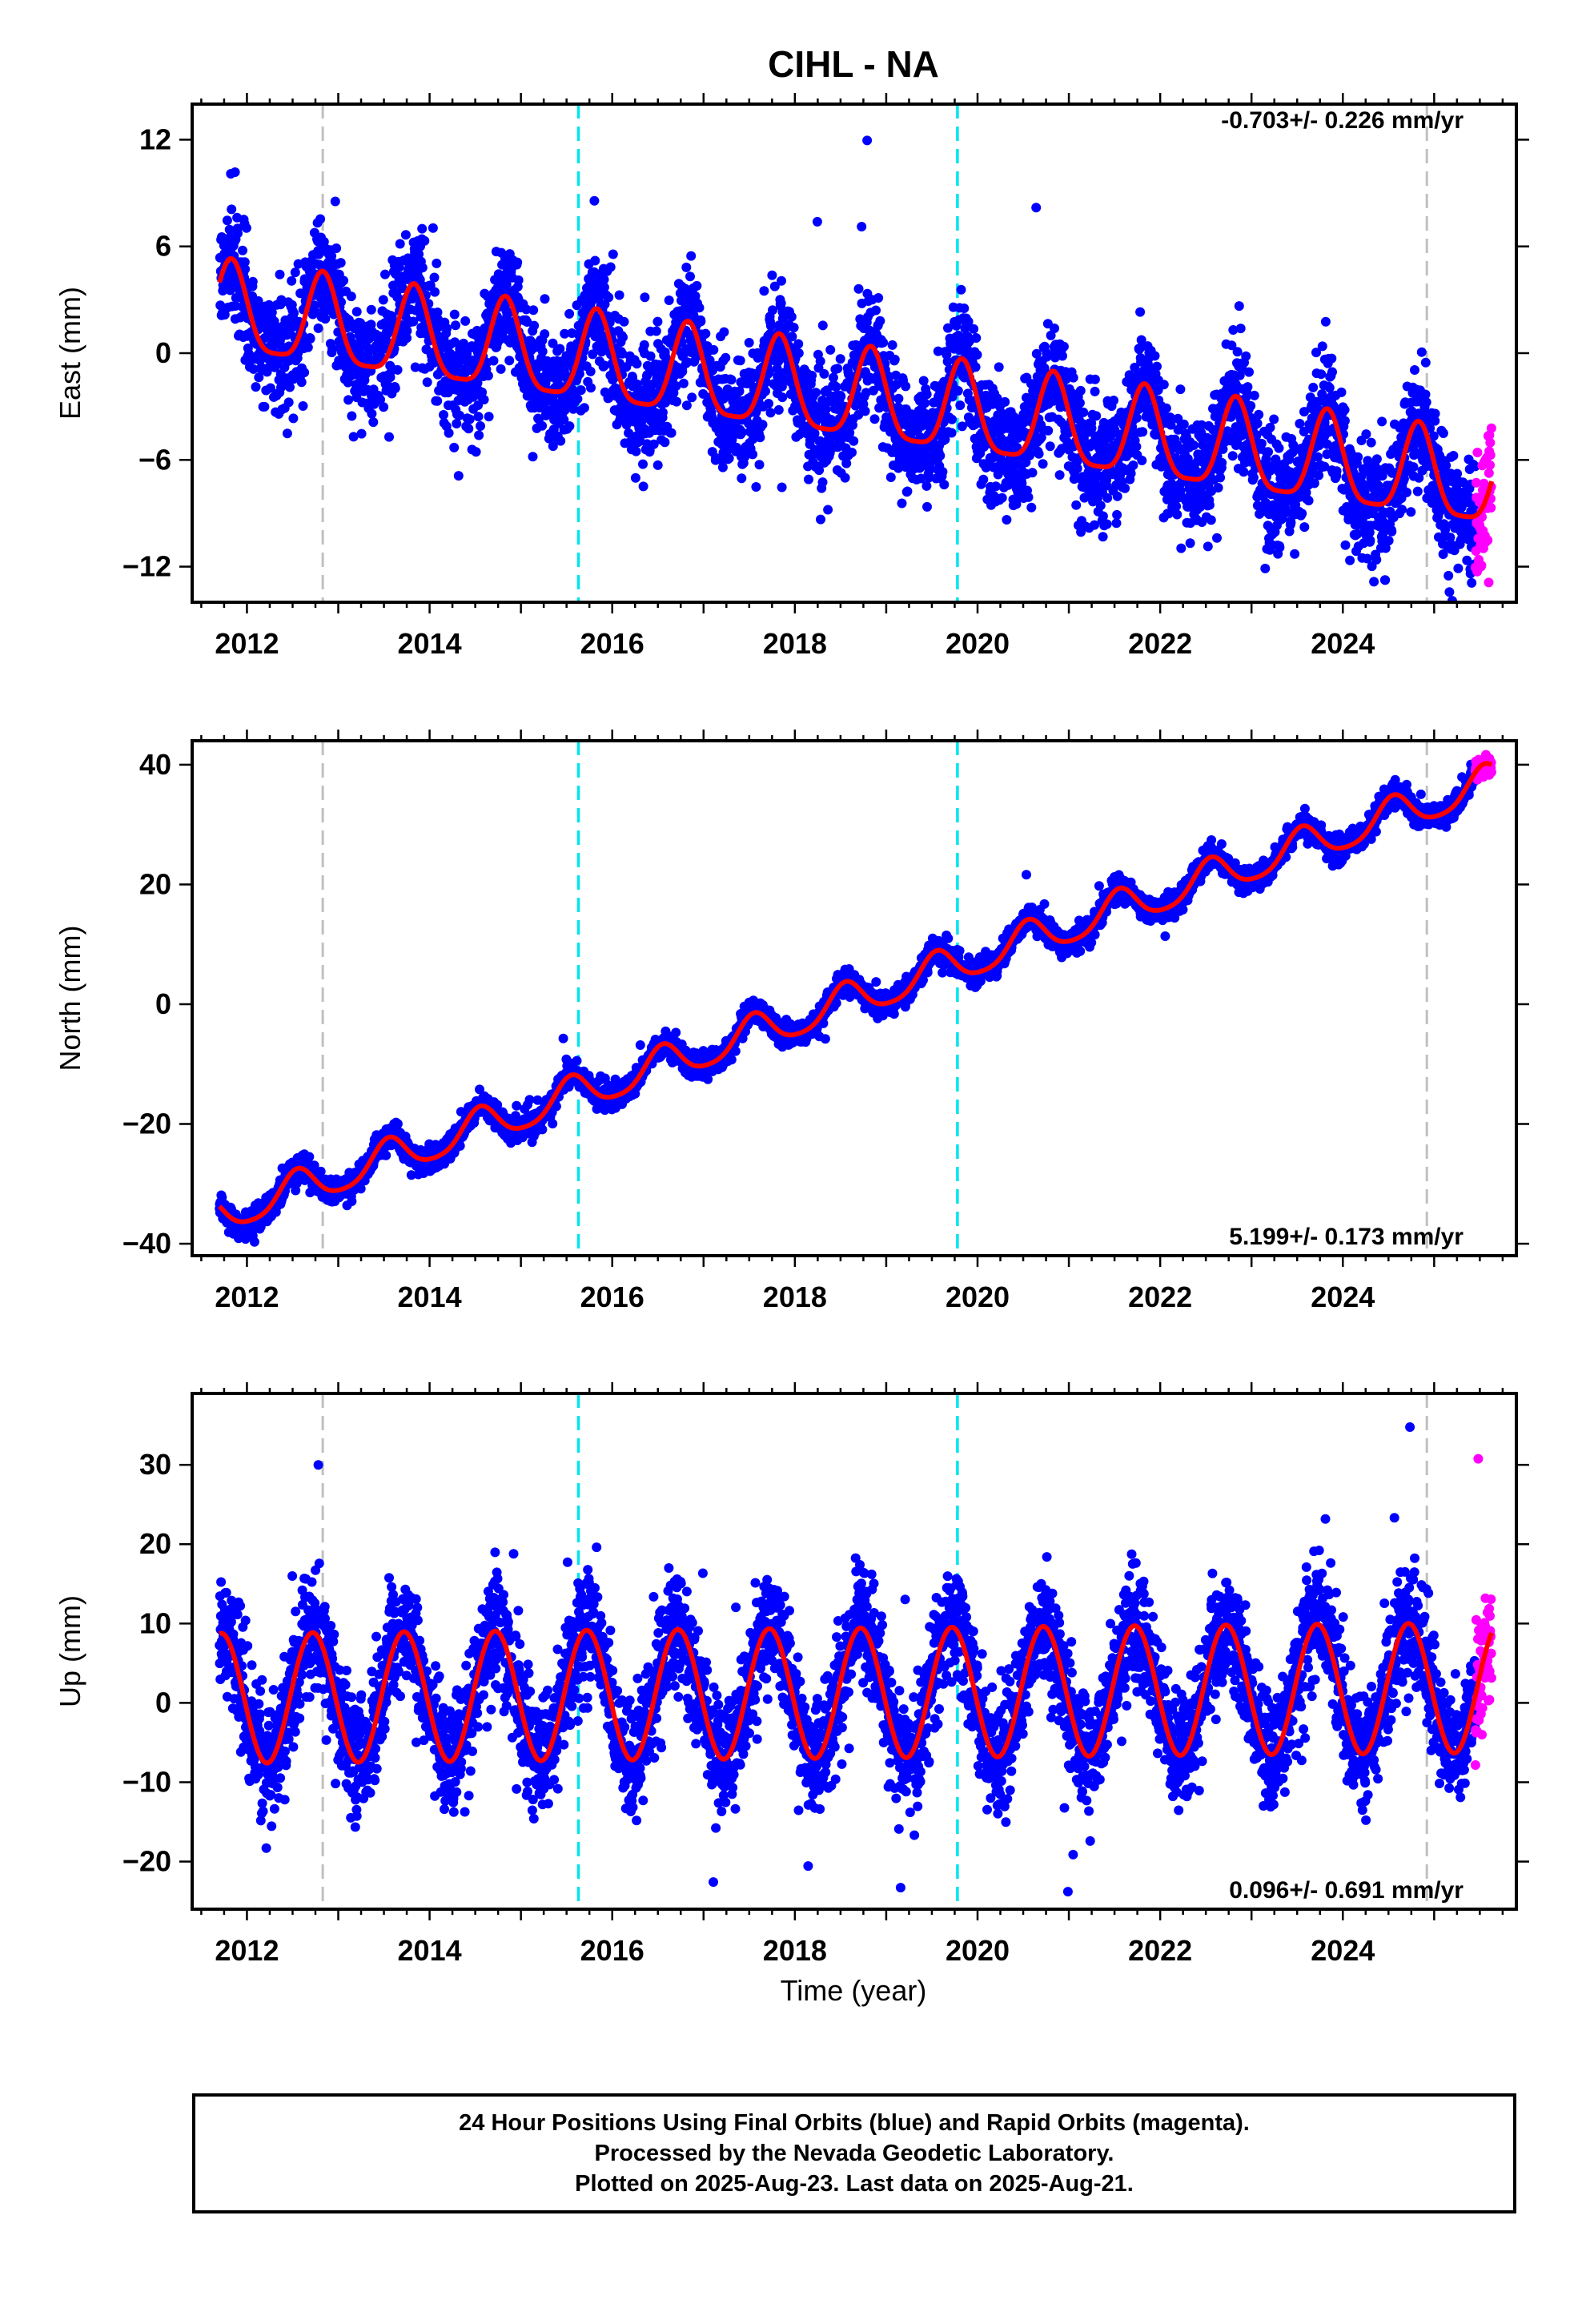  What do you see at coordinates (146, 566) in the screenshot?
I see `y-tick-label: −12` at bounding box center [146, 566].